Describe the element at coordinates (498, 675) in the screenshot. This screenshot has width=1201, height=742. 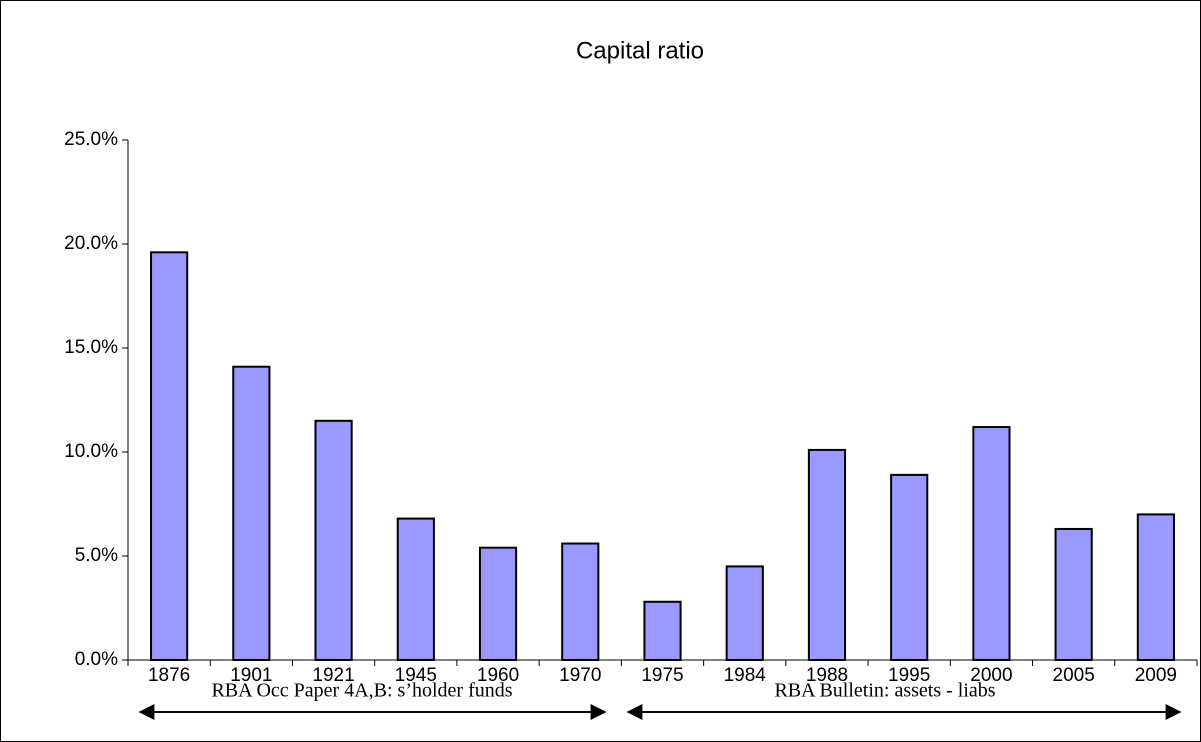
I see `x-tick-label: 1960` at that location.